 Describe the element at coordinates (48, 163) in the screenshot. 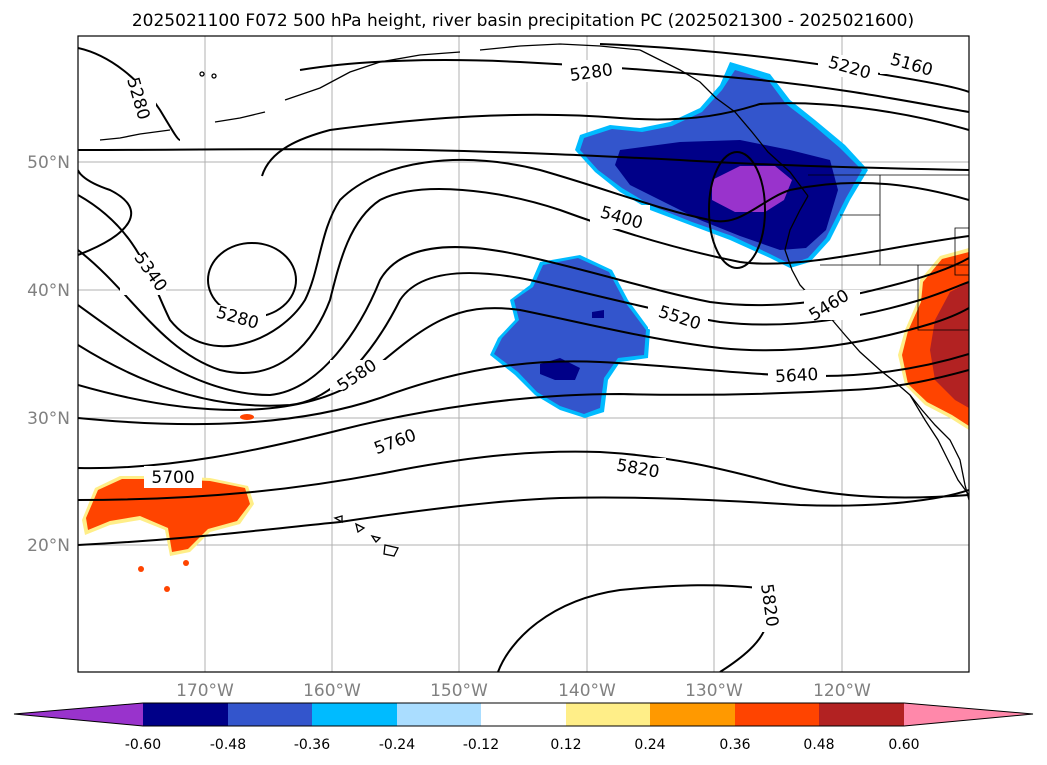

I see `lat-label: 50°N` at that location.